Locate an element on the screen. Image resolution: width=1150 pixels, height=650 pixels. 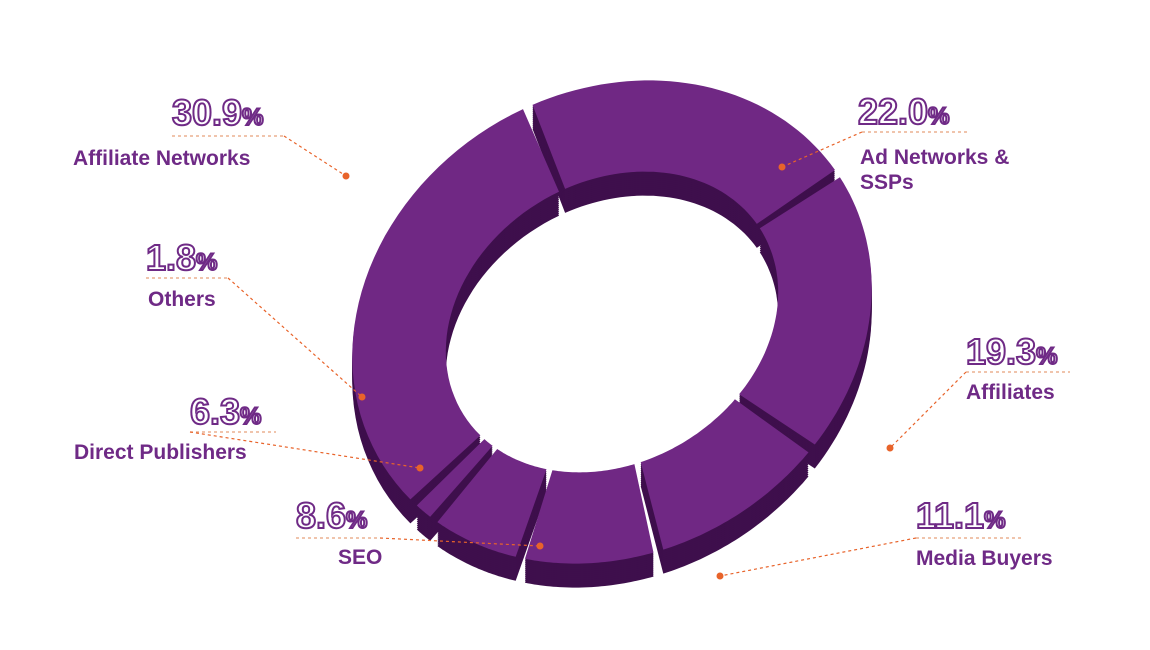
slice-value-seo: 8.6% is located at coordinates (331, 517).